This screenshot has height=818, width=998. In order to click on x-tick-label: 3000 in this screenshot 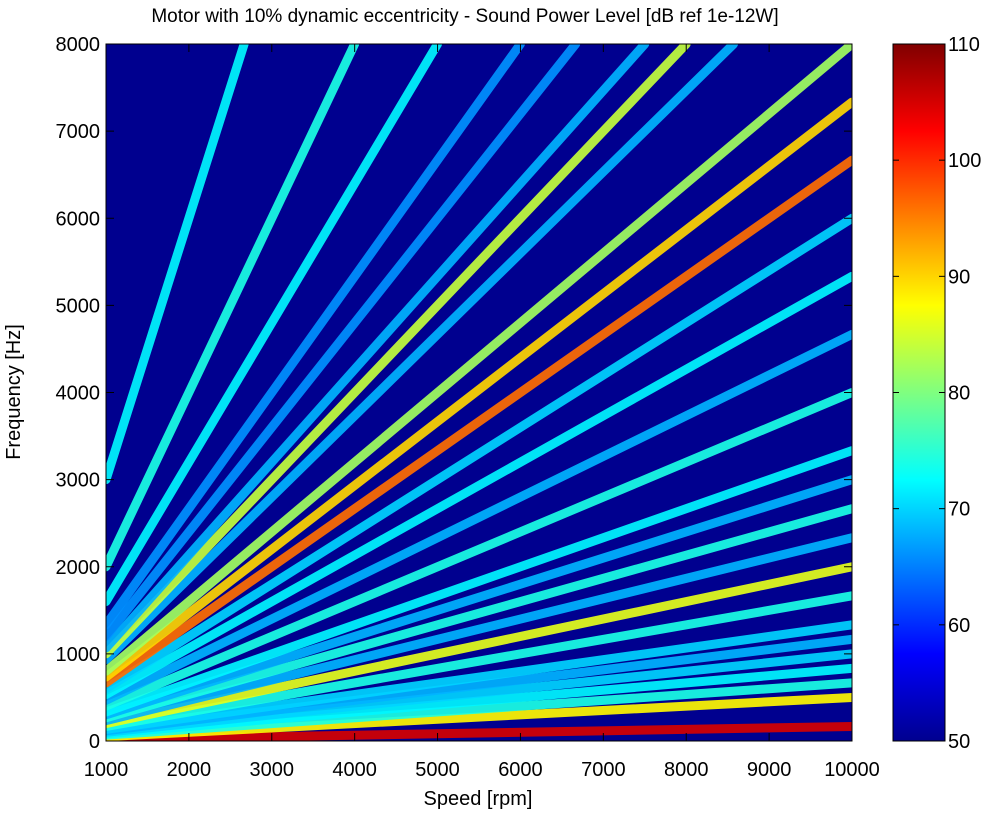, I will do `click(272, 770)`.